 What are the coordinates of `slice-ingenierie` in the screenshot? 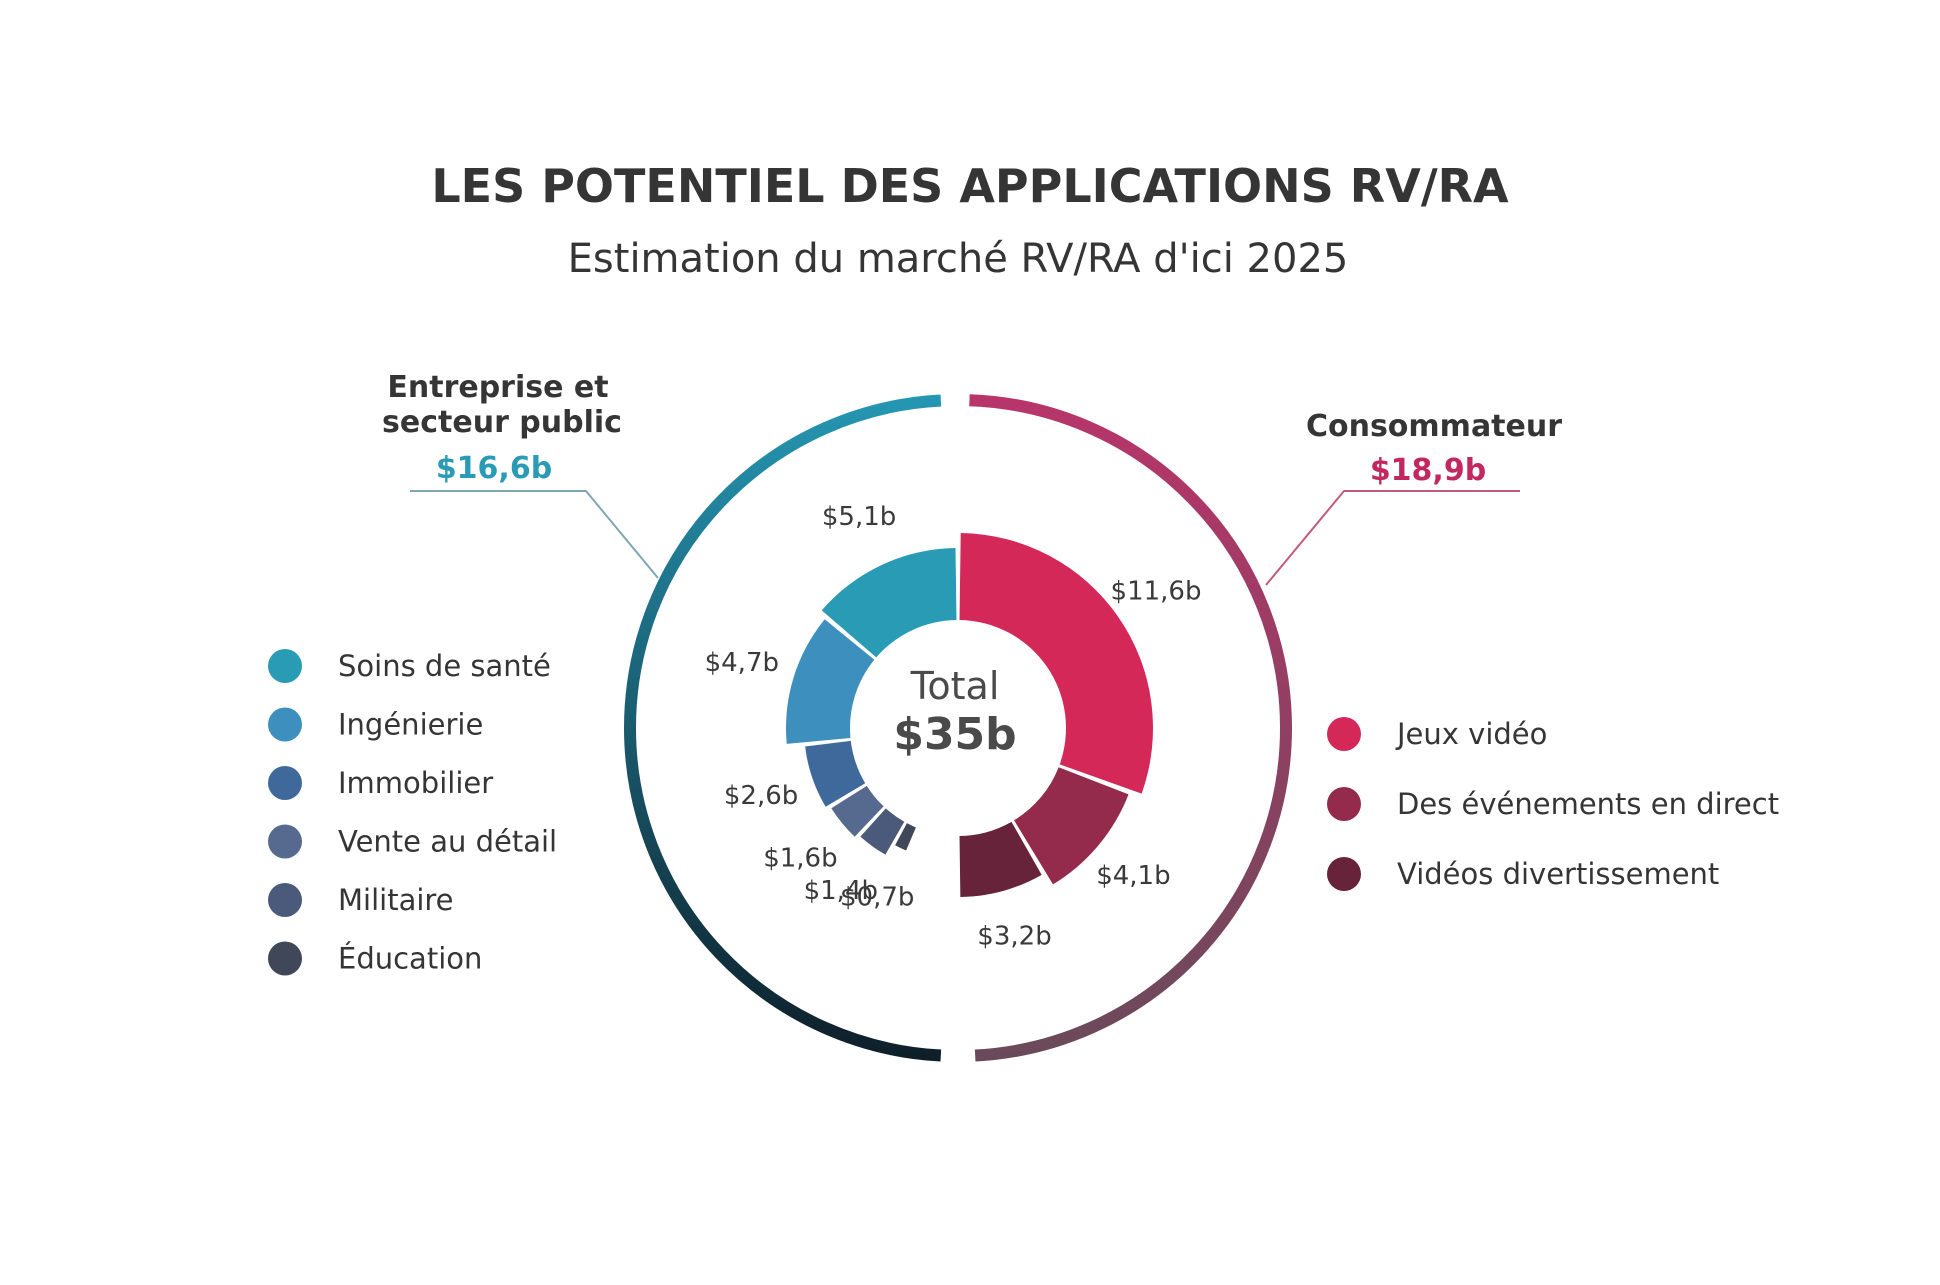 It's located at (830, 681).